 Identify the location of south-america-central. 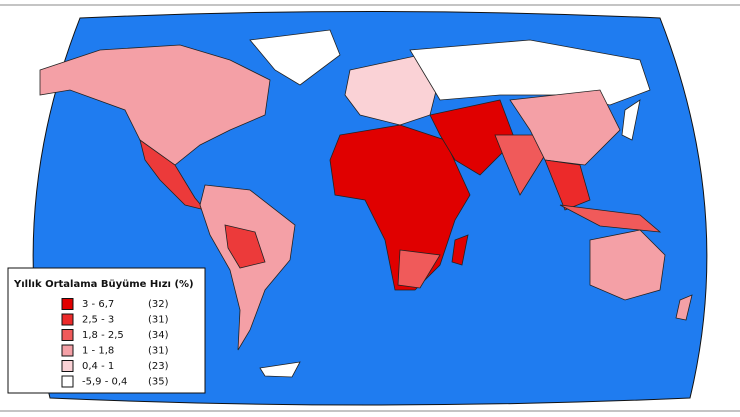
(245, 246).